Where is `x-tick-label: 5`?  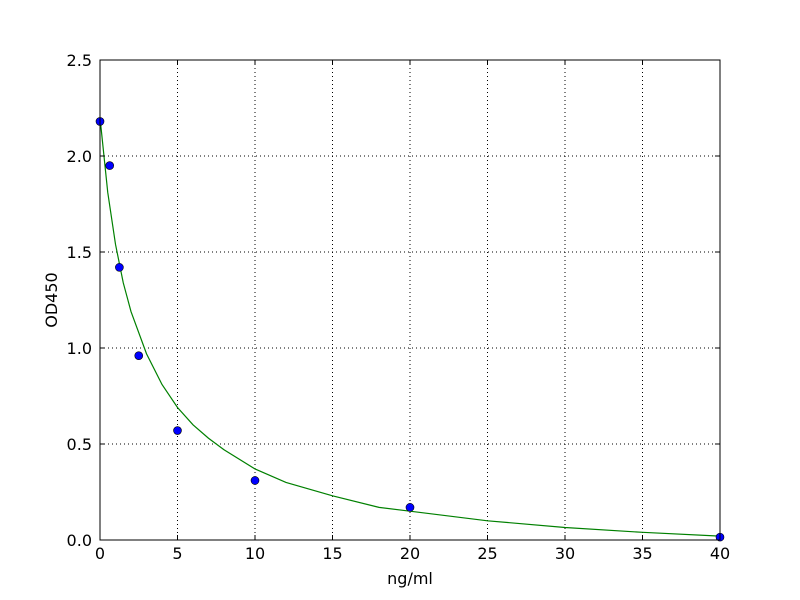
x-tick-label: 5 is located at coordinates (177, 553).